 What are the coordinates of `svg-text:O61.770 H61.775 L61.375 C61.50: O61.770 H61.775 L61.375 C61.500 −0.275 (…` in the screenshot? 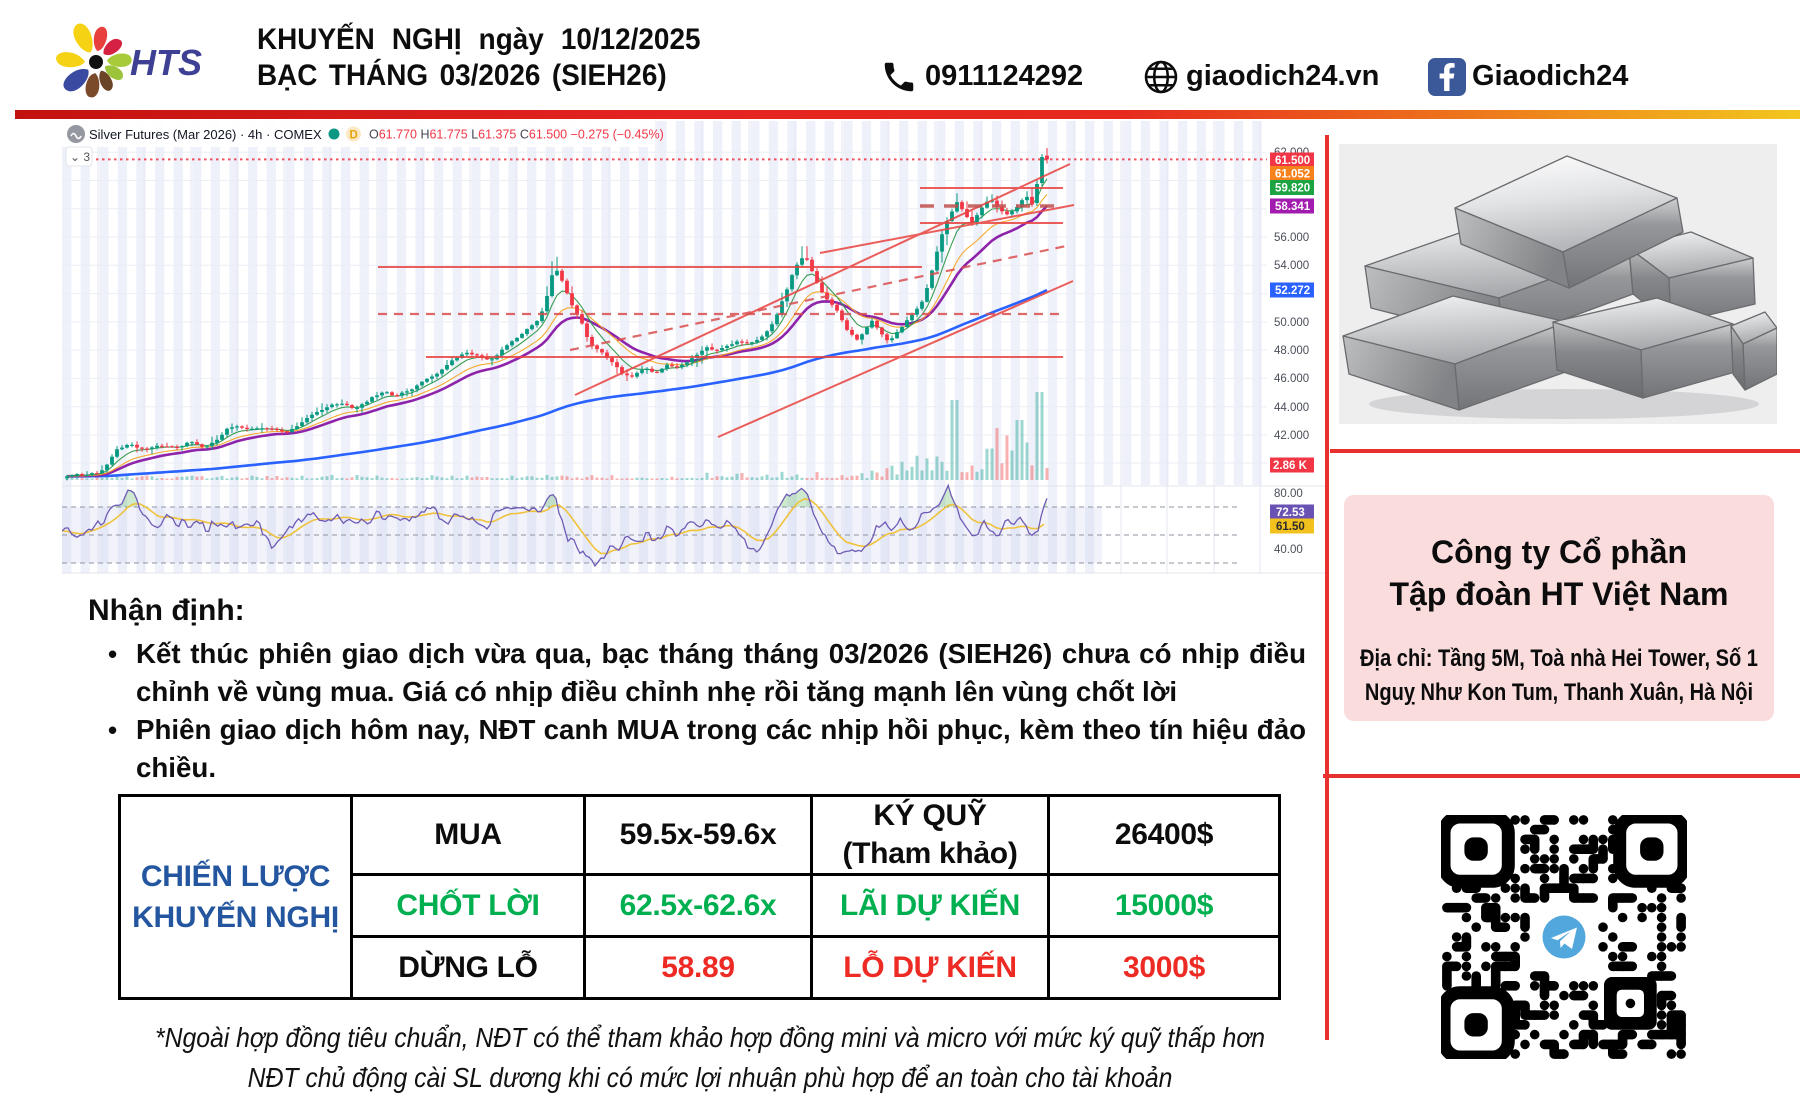 It's located at (516, 135).